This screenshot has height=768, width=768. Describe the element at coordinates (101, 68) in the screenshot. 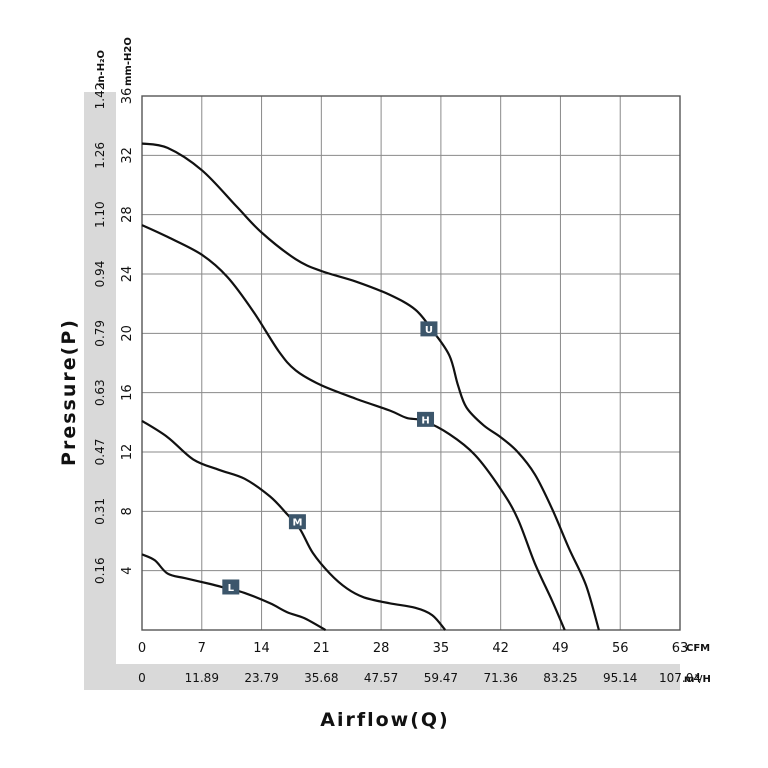

I see `y2-unit-label: in-H₂O` at that location.